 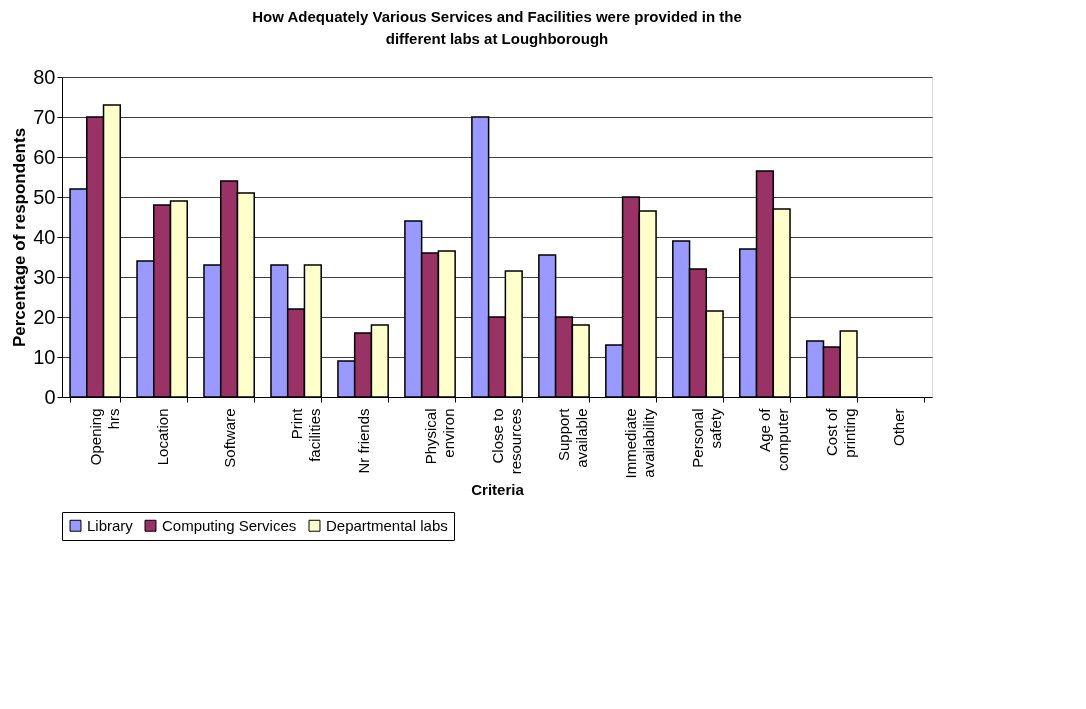 What do you see at coordinates (162, 437) in the screenshot?
I see `x-tick-label: Location` at bounding box center [162, 437].